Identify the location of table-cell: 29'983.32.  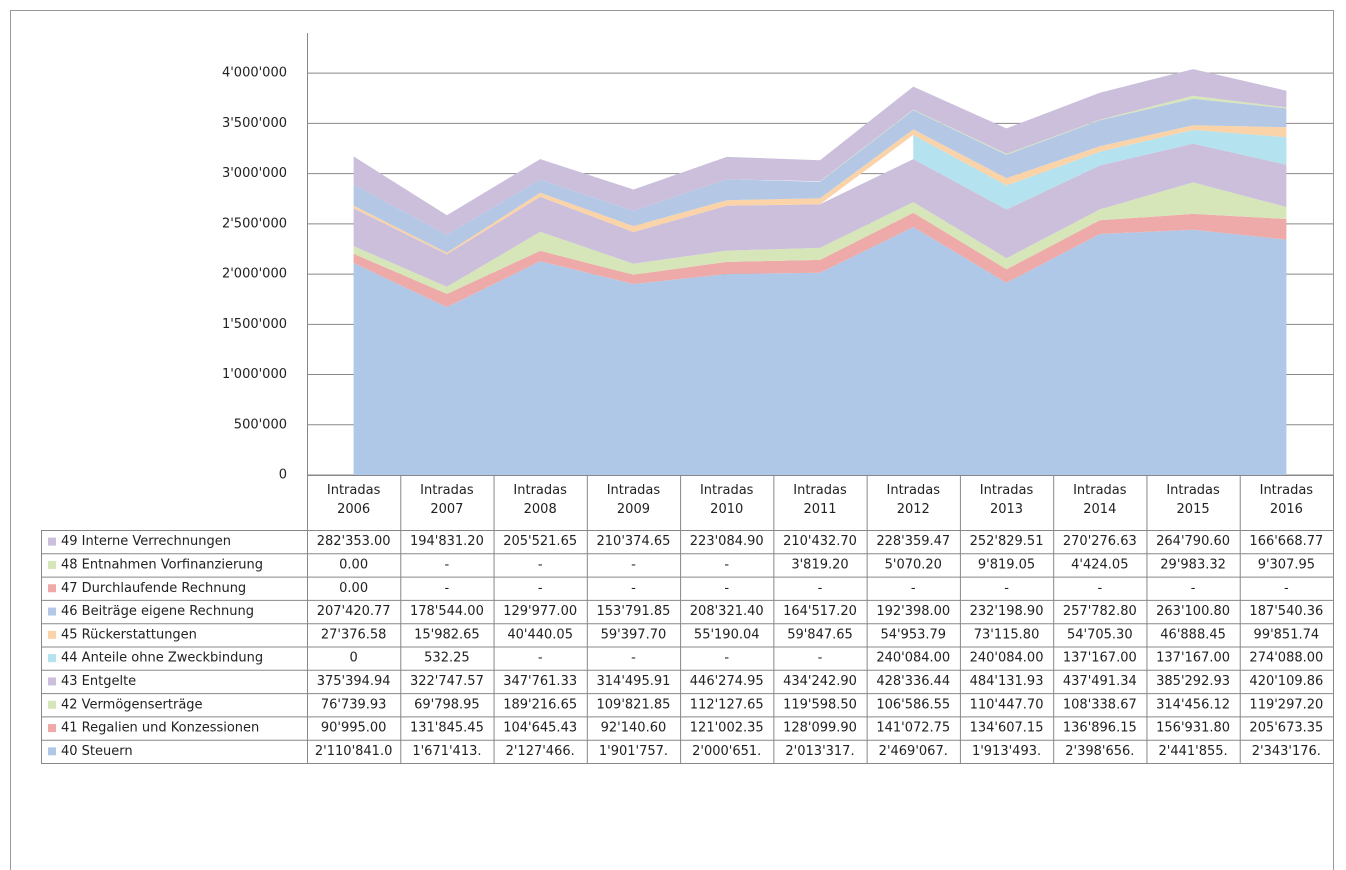
(1193, 564).